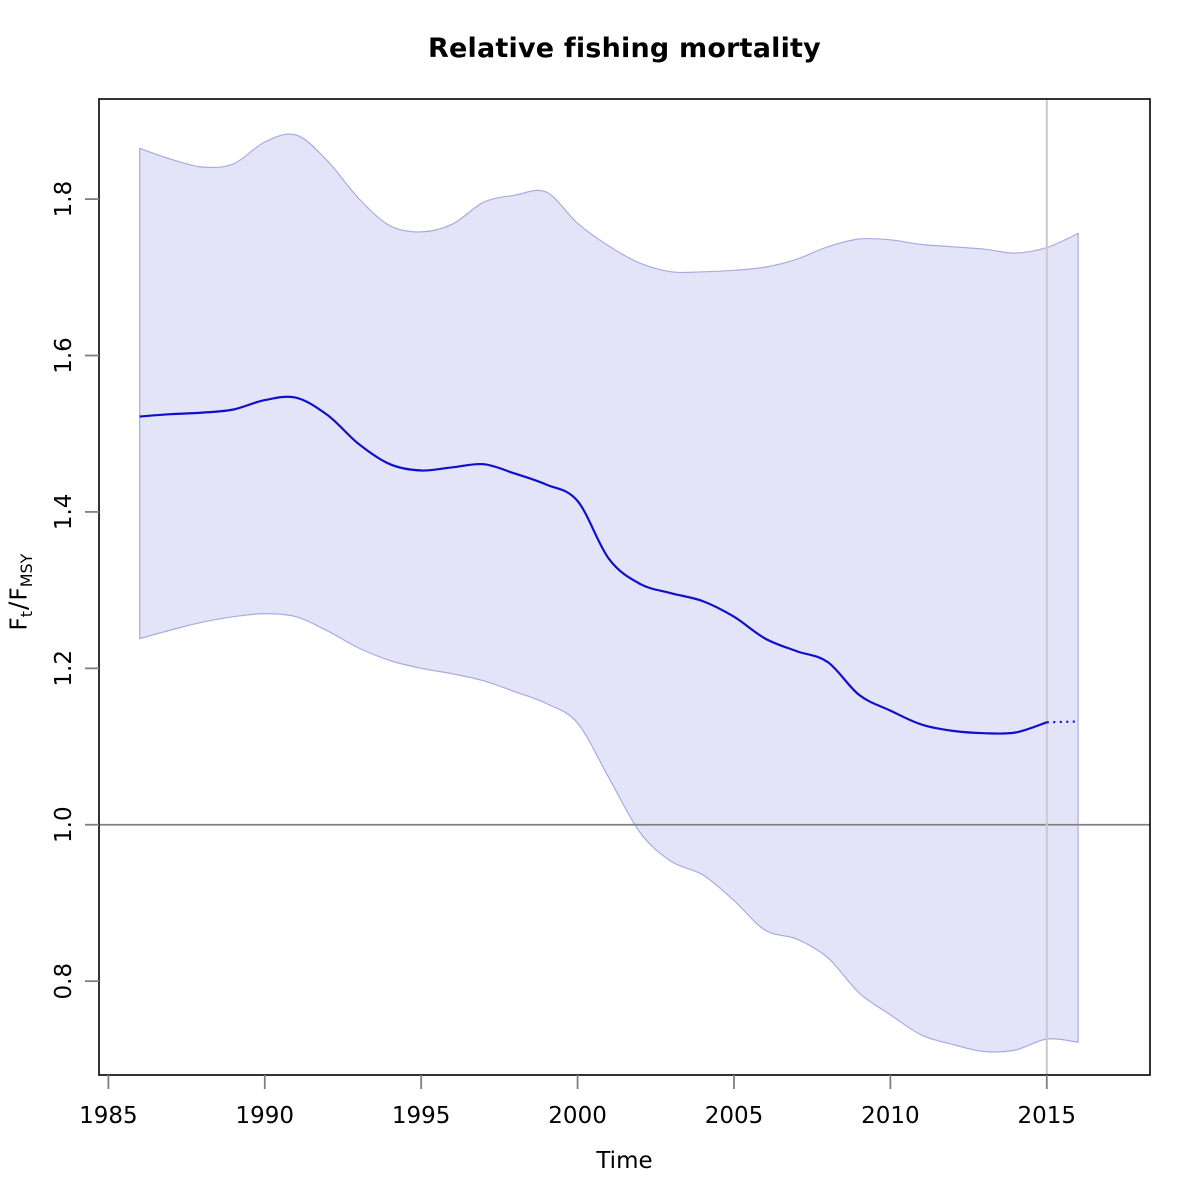  What do you see at coordinates (64, 824) in the screenshot?
I see `y-tick-label: 1.0` at bounding box center [64, 824].